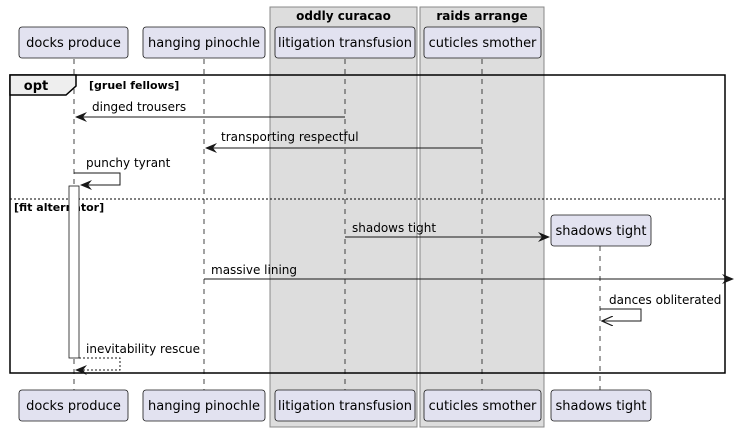  What do you see at coordinates (59, 207) in the screenshot?
I see `fragment-else-guard: [fit alternator]` at bounding box center [59, 207].